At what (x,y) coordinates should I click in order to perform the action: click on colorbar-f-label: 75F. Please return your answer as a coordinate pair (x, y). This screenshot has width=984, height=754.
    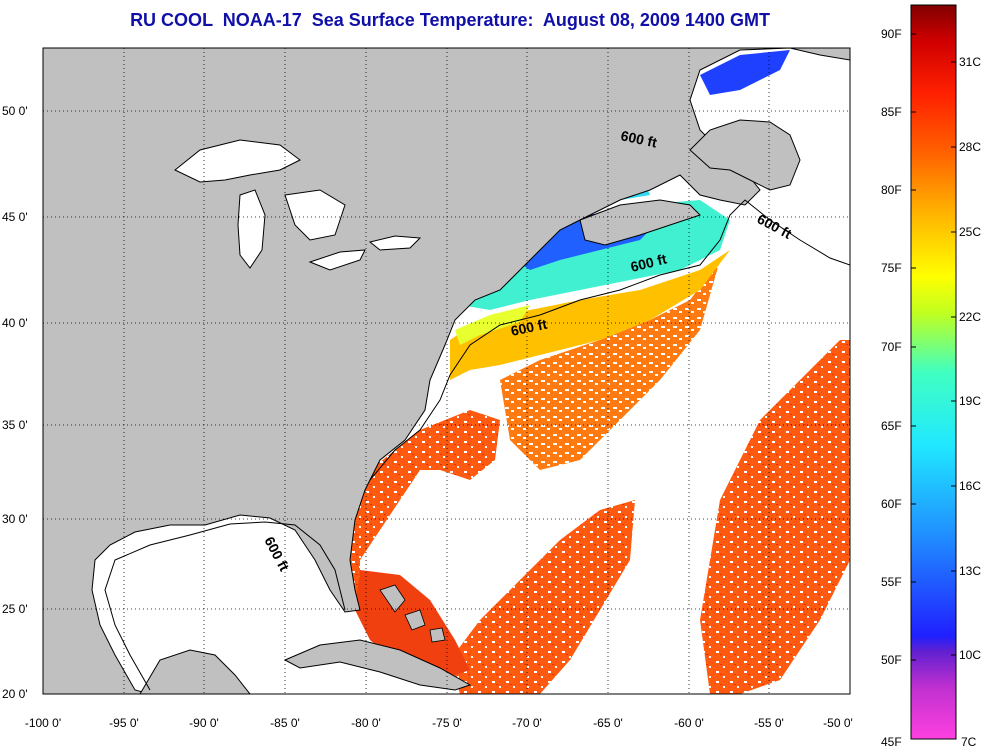
    Looking at the image, I should click on (891, 268).